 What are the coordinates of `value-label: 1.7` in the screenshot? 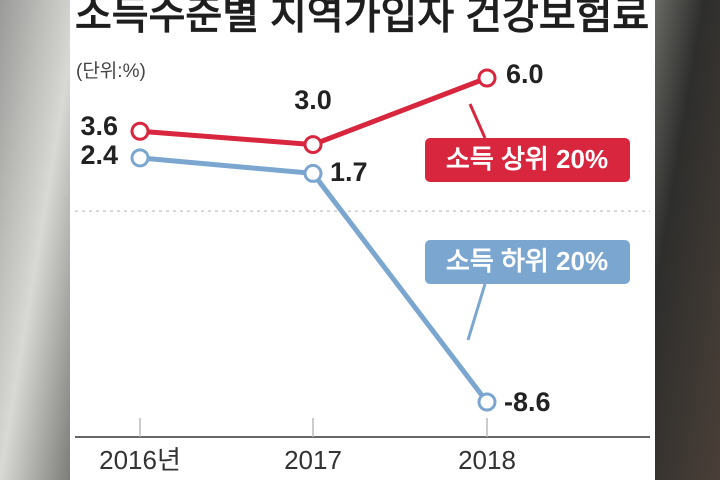 It's located at (349, 172).